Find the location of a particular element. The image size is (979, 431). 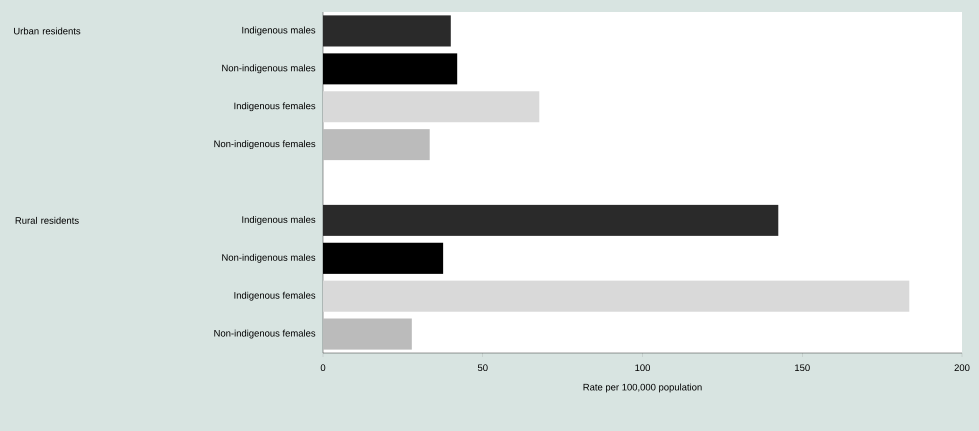

x-tick-label: 50 is located at coordinates (483, 368).